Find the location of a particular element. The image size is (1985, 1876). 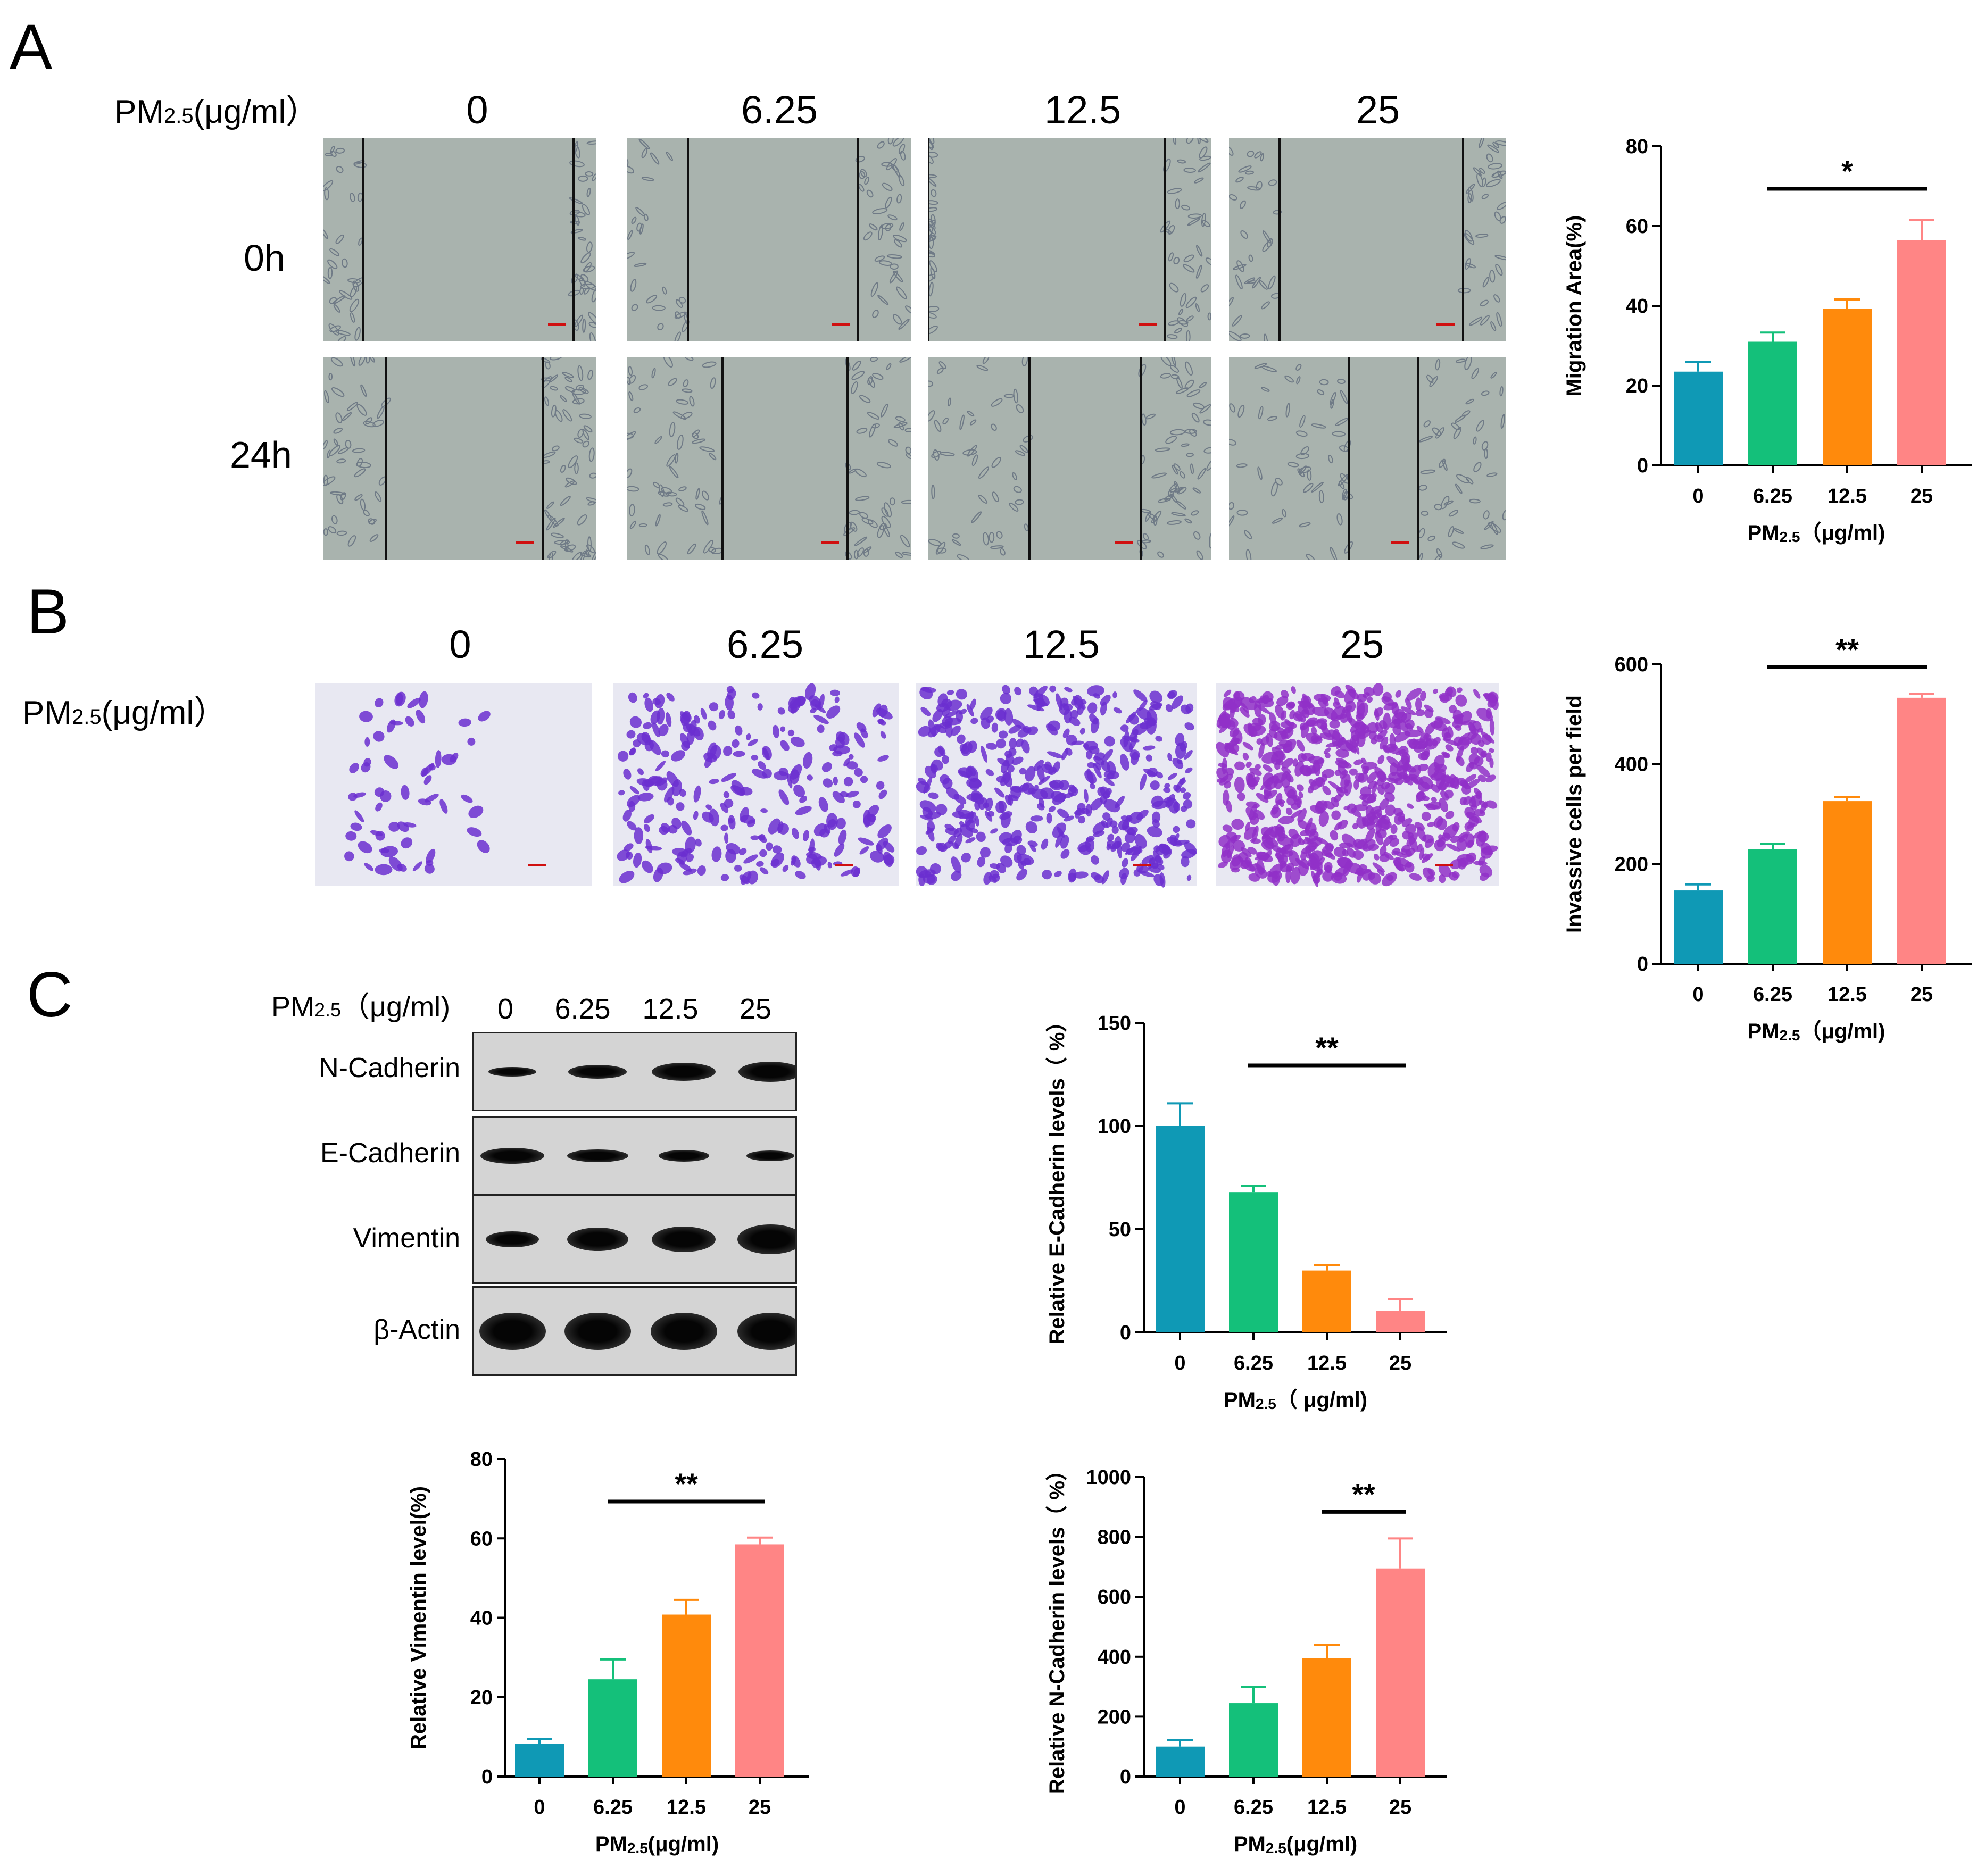

blot-strip is located at coordinates (634, 1331).